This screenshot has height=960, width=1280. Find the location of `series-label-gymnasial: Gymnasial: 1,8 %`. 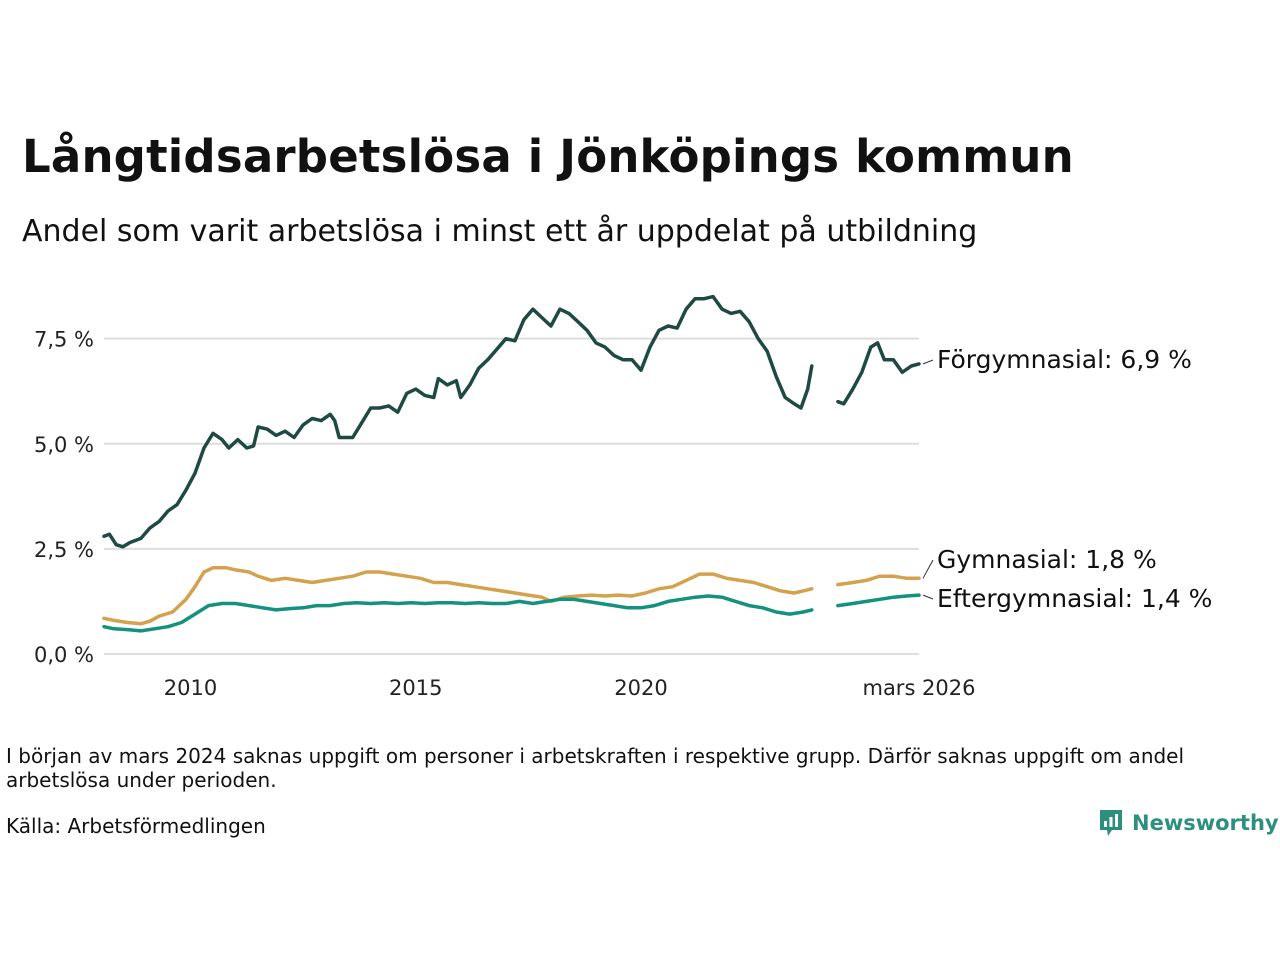

series-label-gymnasial: Gymnasial: 1,8 % is located at coordinates (1047, 559).